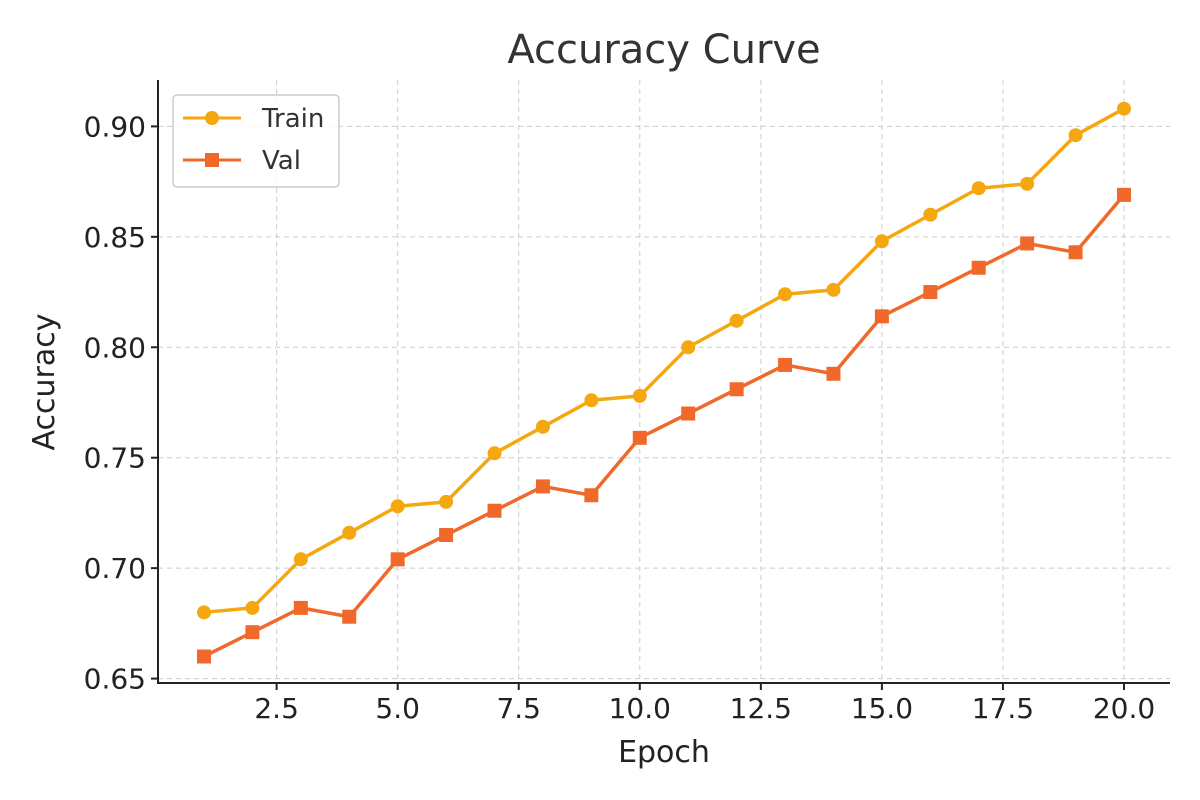 This screenshot has height=800, width=1200. Describe the element at coordinates (115, 347) in the screenshot. I see `y-tick-label: 0.80` at that location.